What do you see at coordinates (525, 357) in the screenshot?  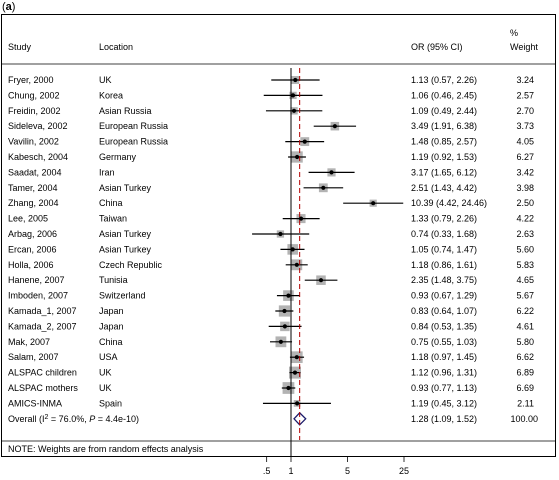 I see `study-weight: 6.62` at bounding box center [525, 357].